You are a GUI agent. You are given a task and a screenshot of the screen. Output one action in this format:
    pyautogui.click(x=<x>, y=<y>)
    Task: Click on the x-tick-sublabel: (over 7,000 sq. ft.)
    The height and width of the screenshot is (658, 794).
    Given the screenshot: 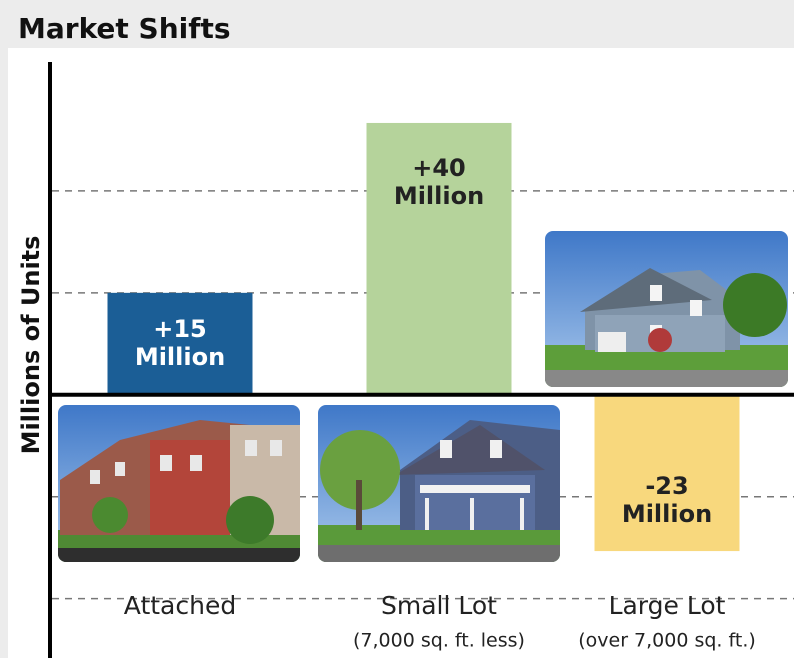 What is the action you would take?
    pyautogui.click(x=667, y=641)
    